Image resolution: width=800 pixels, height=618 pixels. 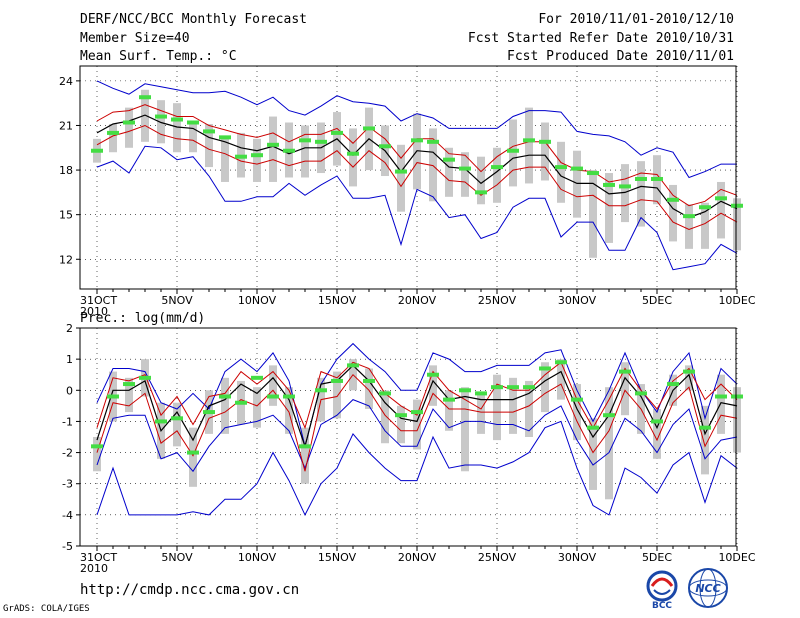 What do you see at coordinates (98, 300) in the screenshot?
I see `temp-xtick-label: 31OCT` at bounding box center [98, 300].